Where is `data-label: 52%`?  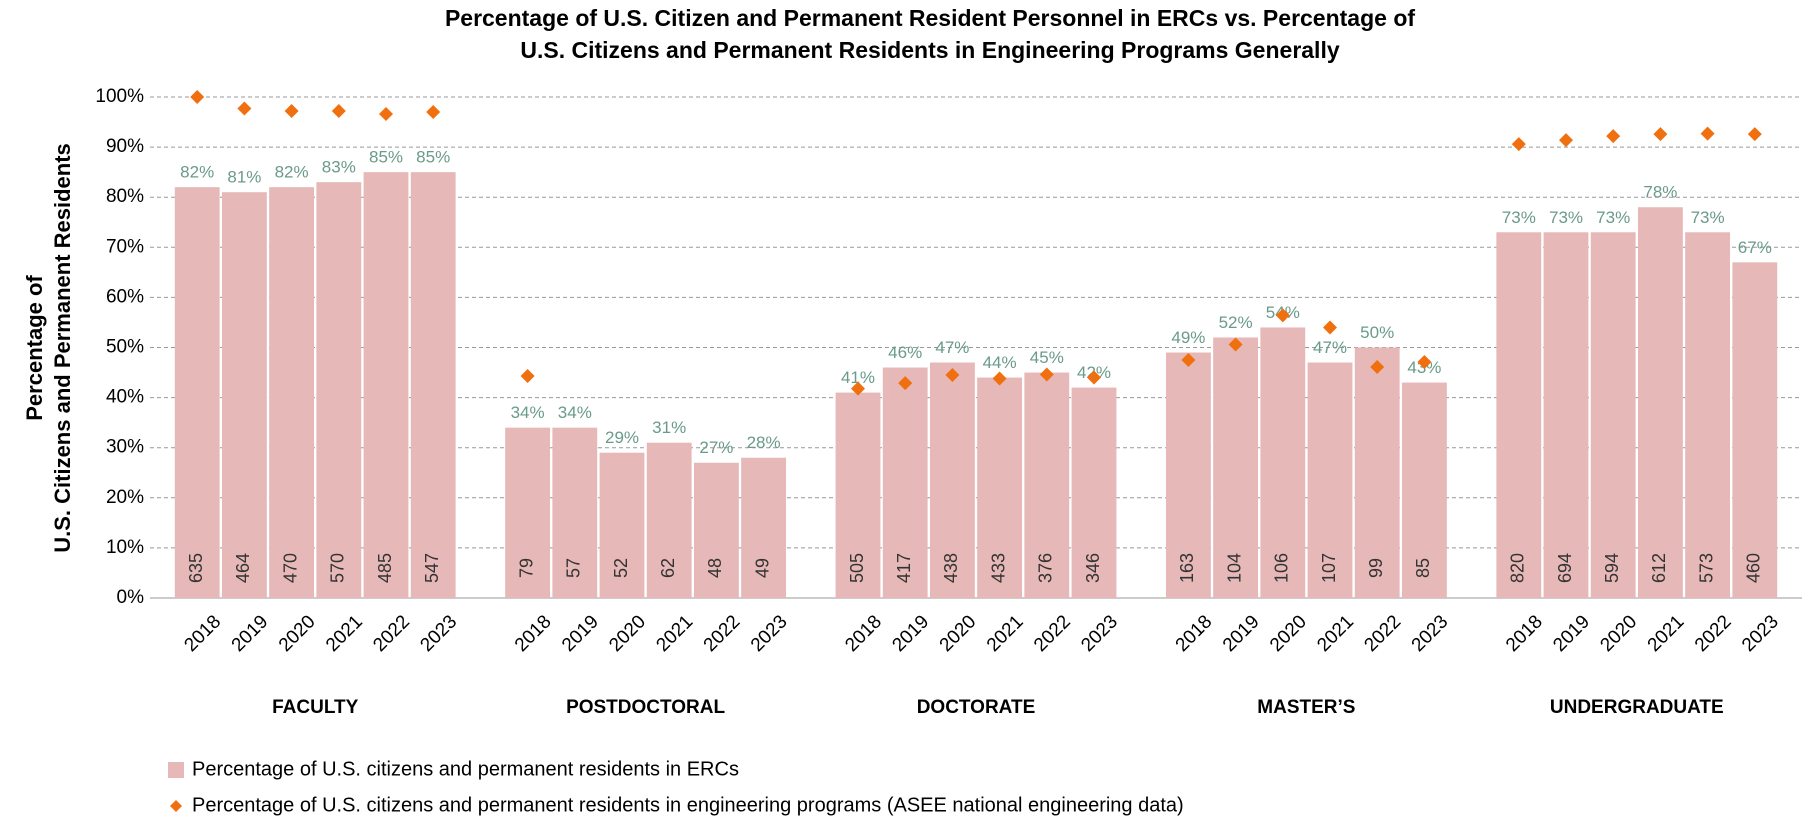 data-label: 52% is located at coordinates (1236, 322).